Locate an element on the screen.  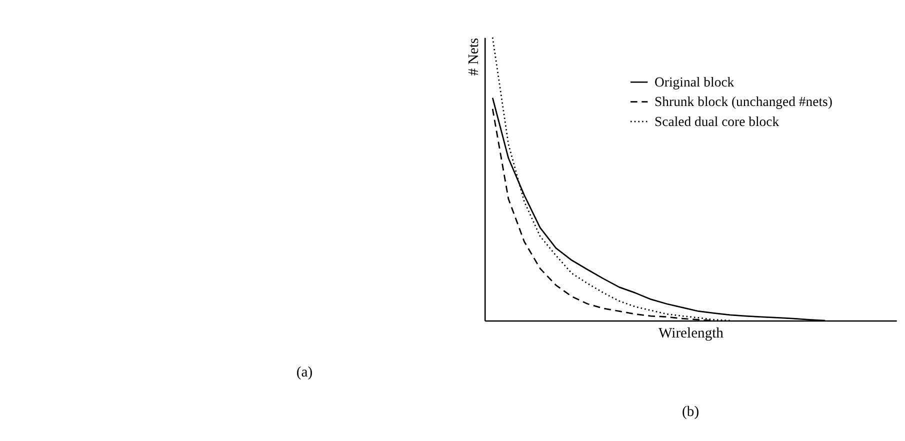
legend-label: Original block is located at coordinates (694, 82).